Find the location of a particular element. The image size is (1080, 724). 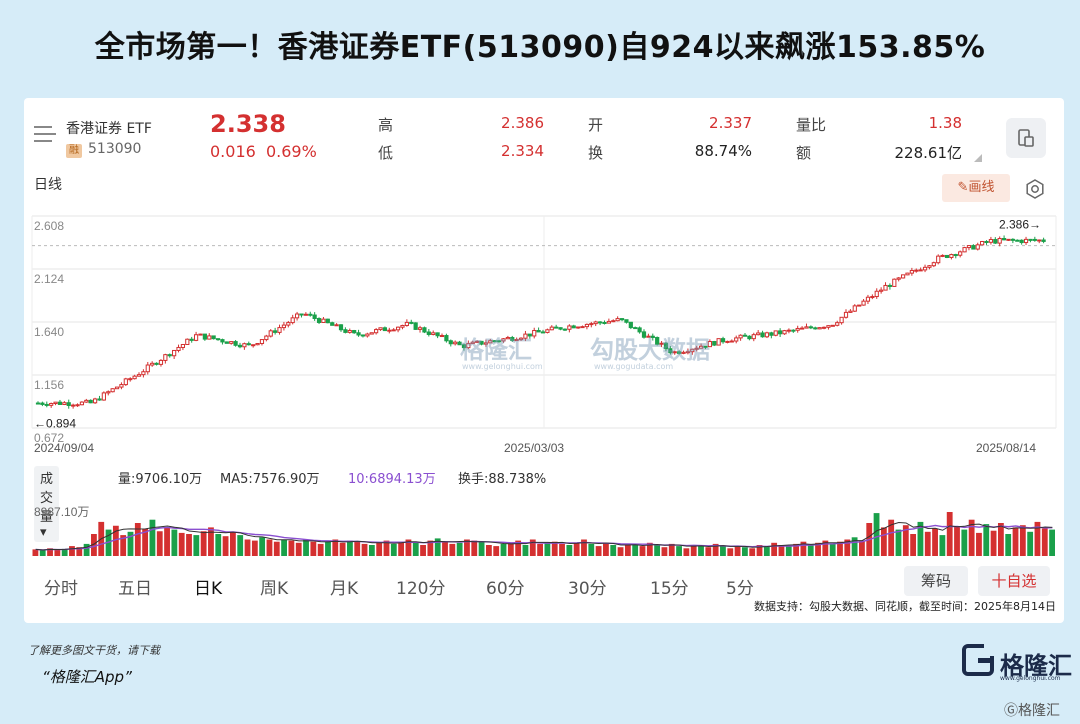

volume-chart: 8987.10万 is located at coordinates (544, 532).